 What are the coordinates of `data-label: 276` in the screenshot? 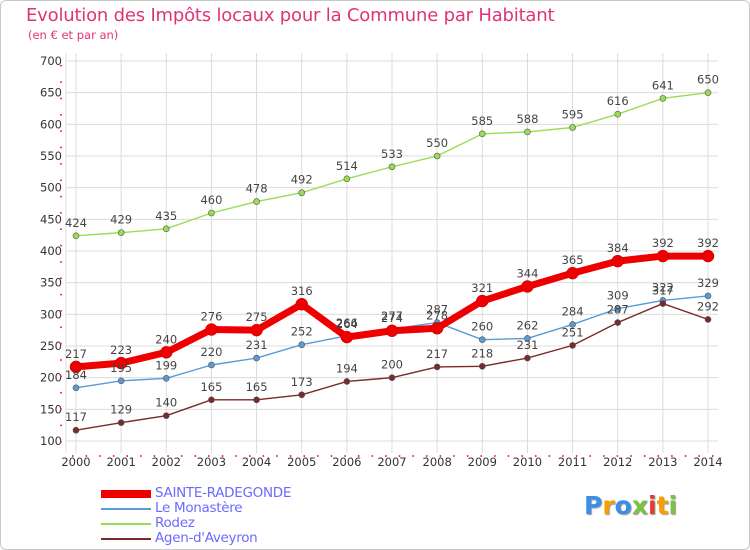 It's located at (211, 317).